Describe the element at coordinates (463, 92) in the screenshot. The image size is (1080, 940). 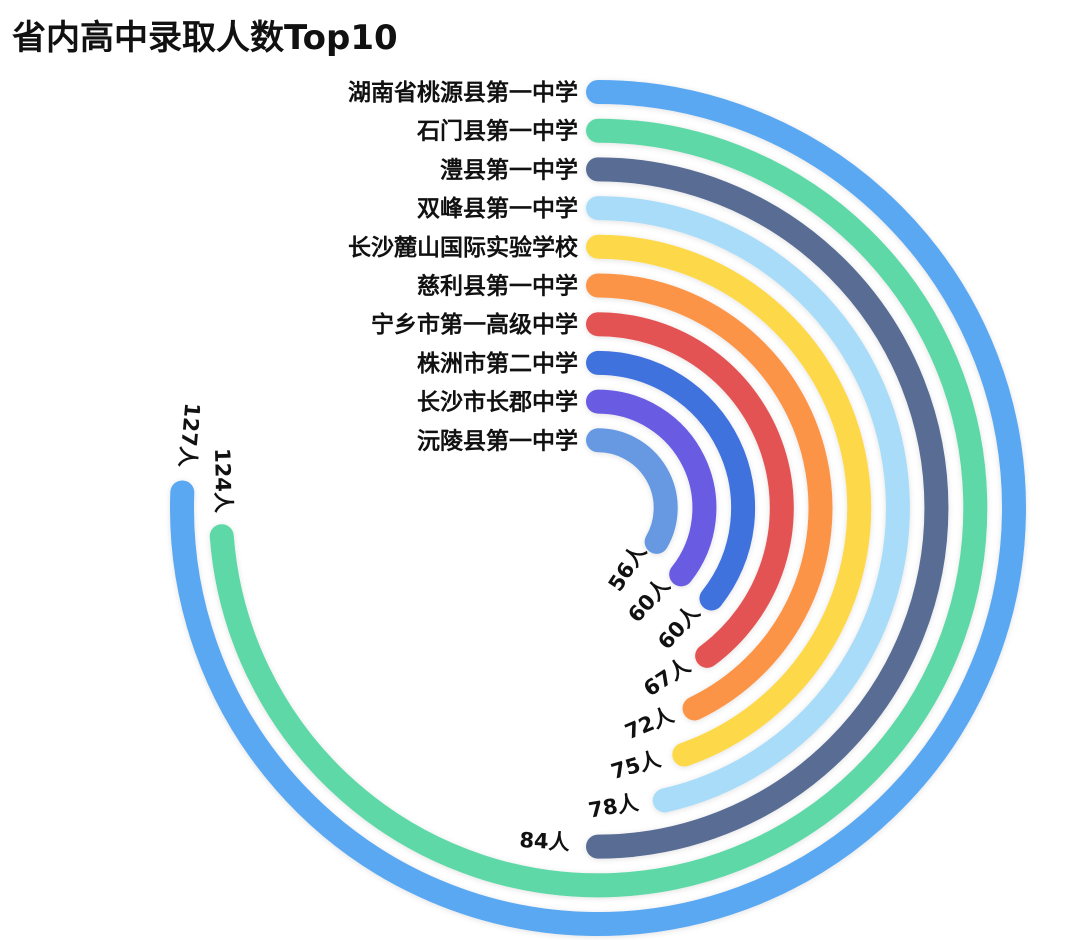
I see `category-label: 湖南省桃源县第一中学` at that location.